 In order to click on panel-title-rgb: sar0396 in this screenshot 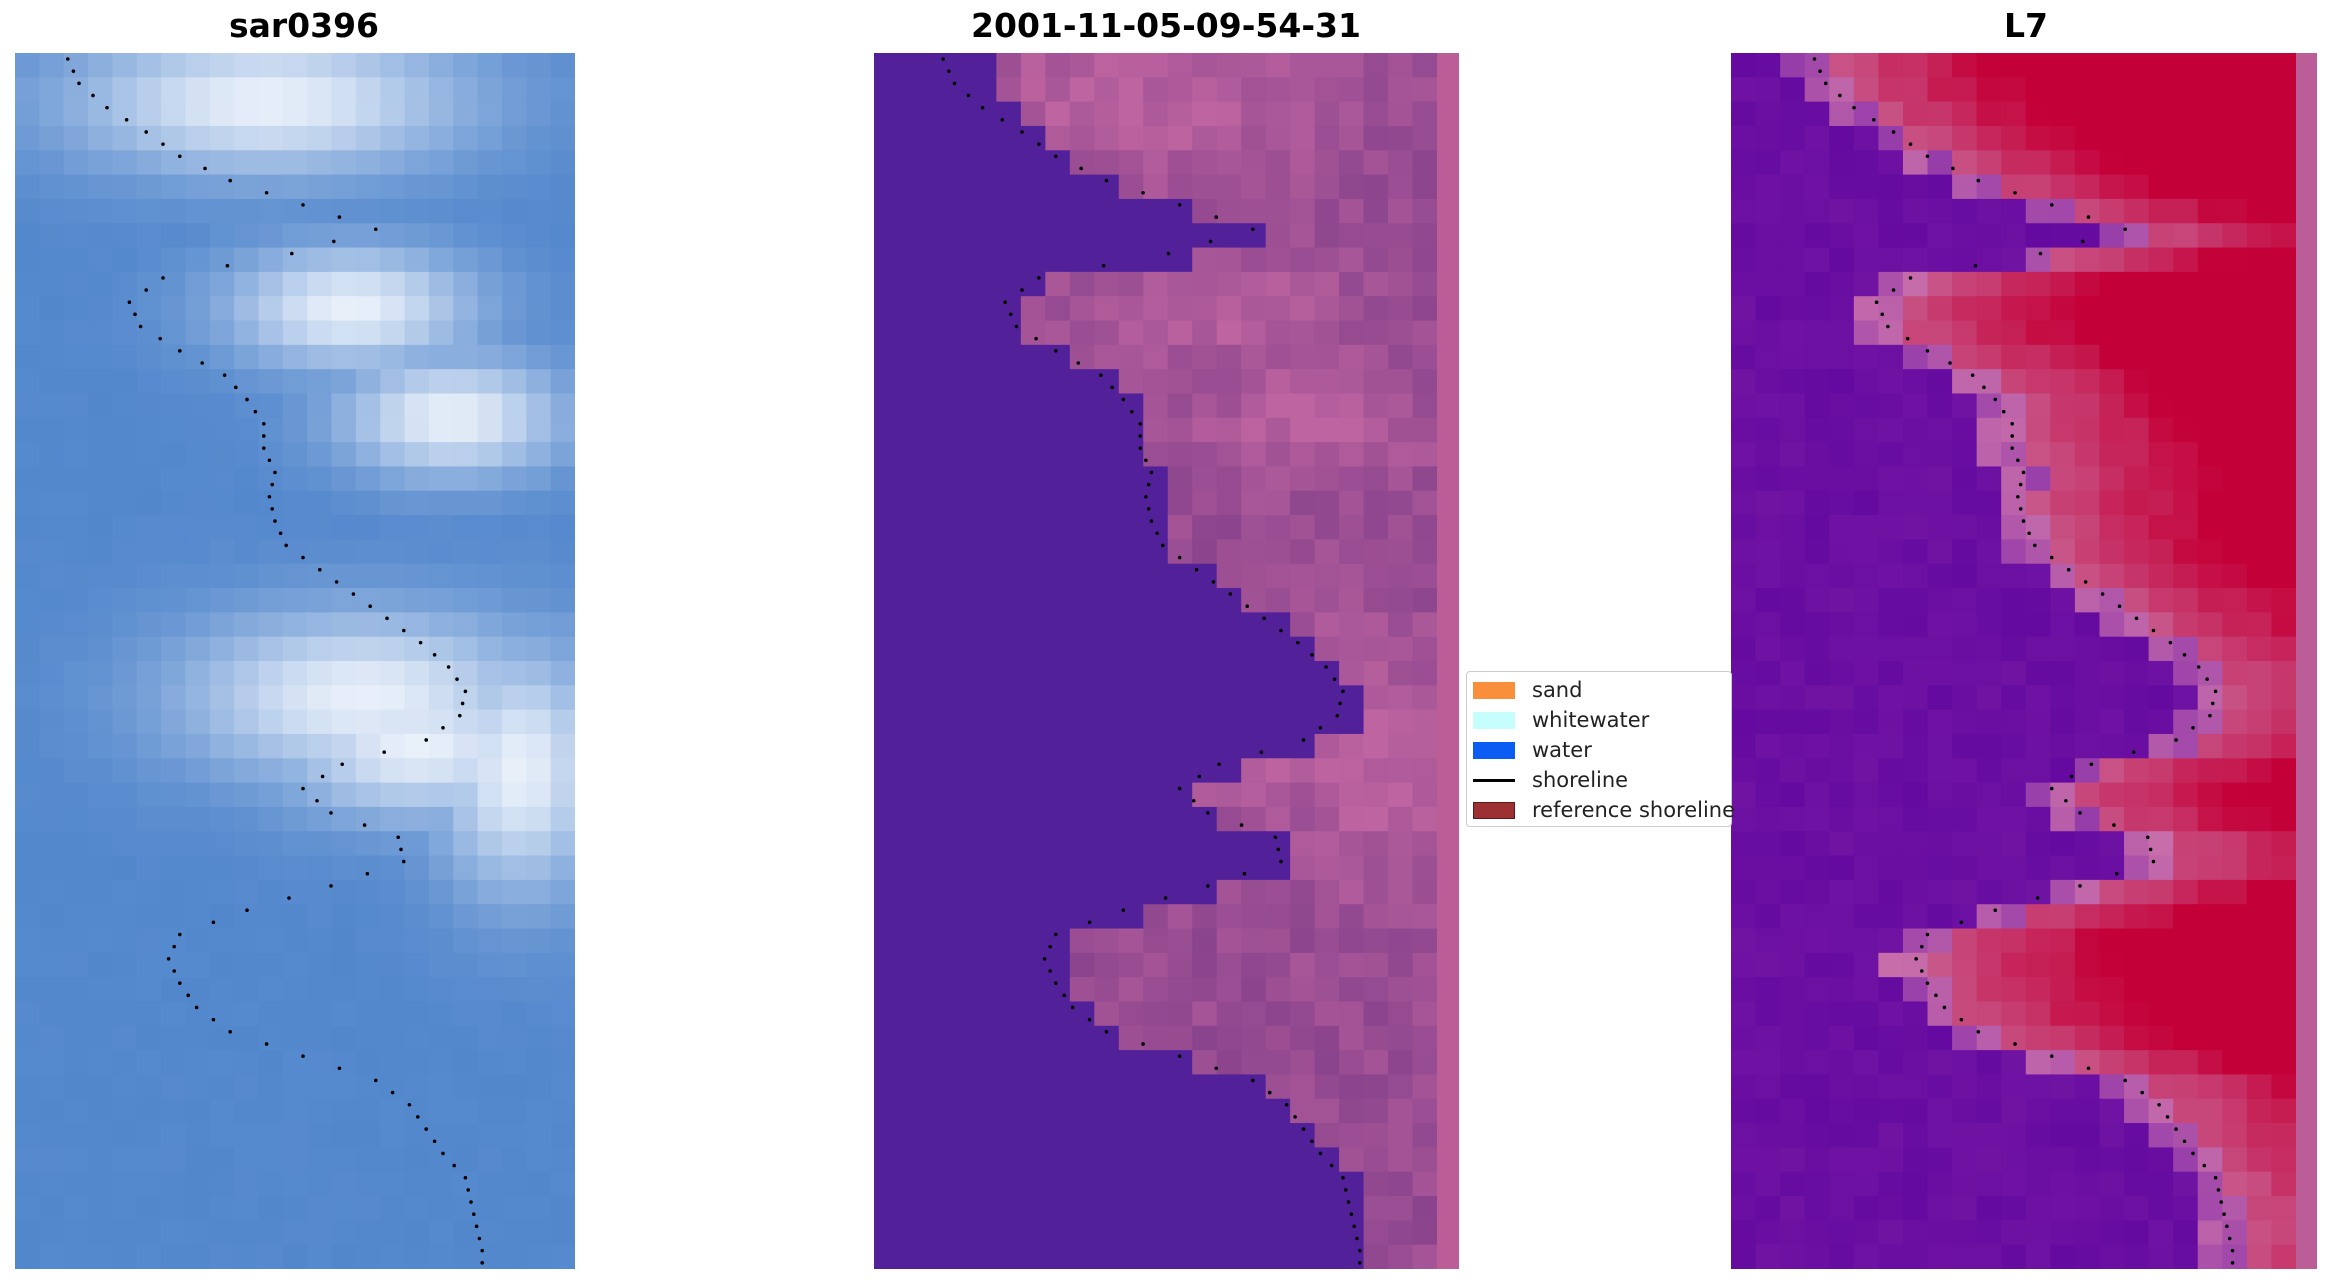, I will do `click(304, 25)`.